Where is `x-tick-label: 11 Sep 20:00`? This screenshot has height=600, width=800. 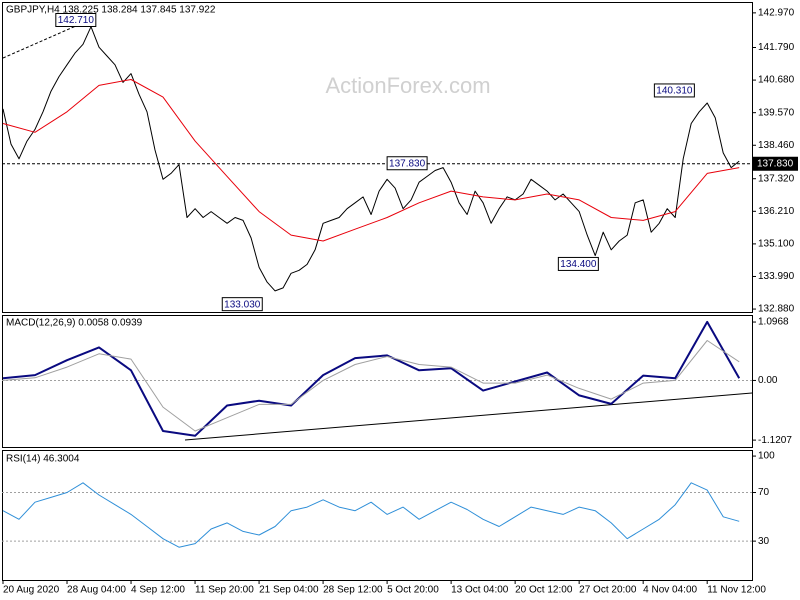 x-tick-label: 11 Sep 20:00 is located at coordinates (224, 590).